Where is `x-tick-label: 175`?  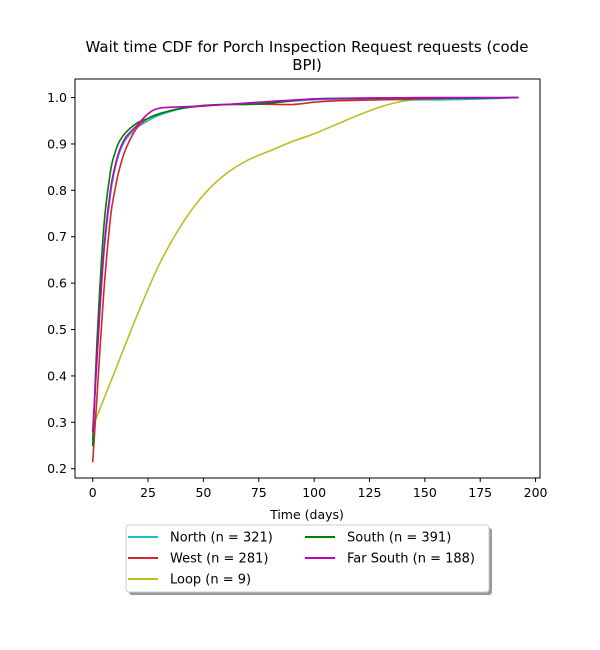
x-tick-label: 175 is located at coordinates (480, 492).